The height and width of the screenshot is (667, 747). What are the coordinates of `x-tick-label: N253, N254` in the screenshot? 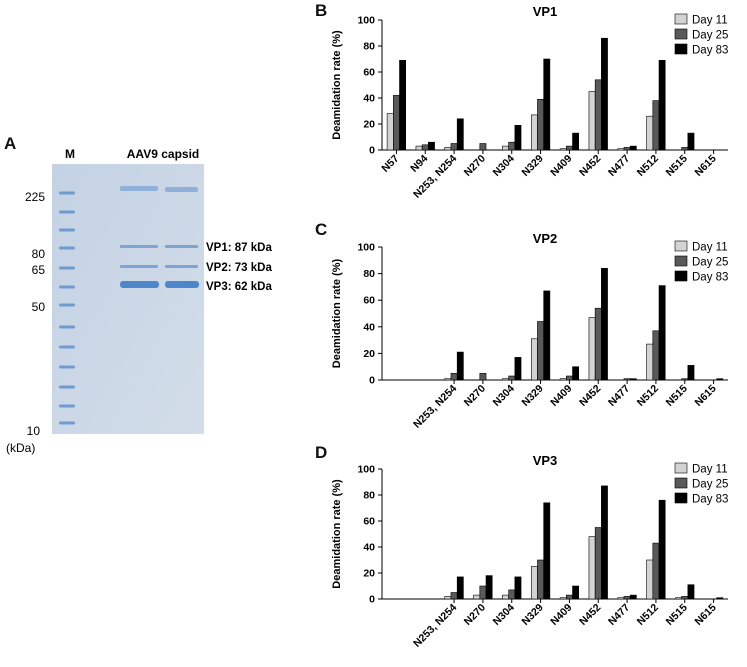 It's located at (435, 626).